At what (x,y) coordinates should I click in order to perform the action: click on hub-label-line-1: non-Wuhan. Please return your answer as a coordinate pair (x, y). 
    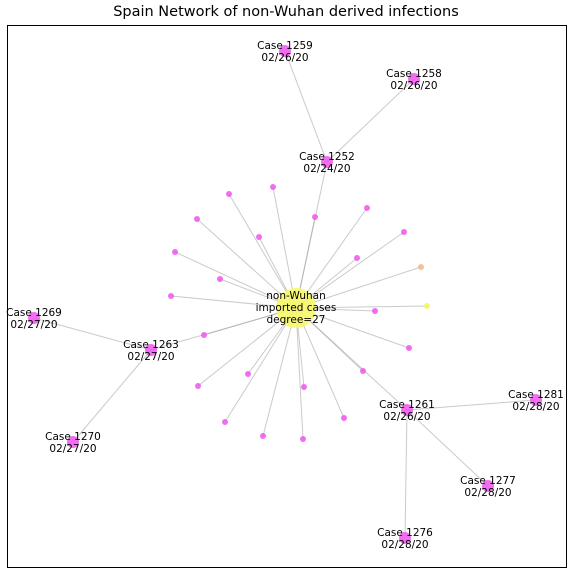
    Looking at the image, I should click on (296, 296).